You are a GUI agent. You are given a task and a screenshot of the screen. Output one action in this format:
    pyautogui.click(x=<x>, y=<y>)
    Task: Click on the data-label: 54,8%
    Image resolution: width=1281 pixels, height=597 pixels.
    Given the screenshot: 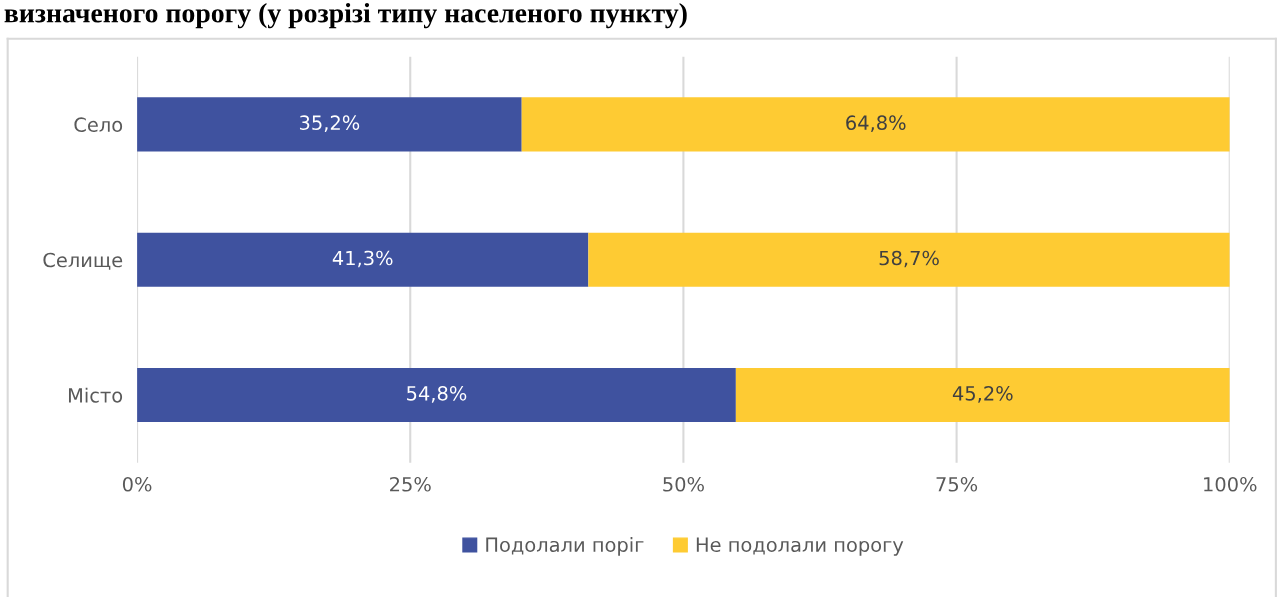 What is the action you would take?
    pyautogui.click(x=437, y=394)
    